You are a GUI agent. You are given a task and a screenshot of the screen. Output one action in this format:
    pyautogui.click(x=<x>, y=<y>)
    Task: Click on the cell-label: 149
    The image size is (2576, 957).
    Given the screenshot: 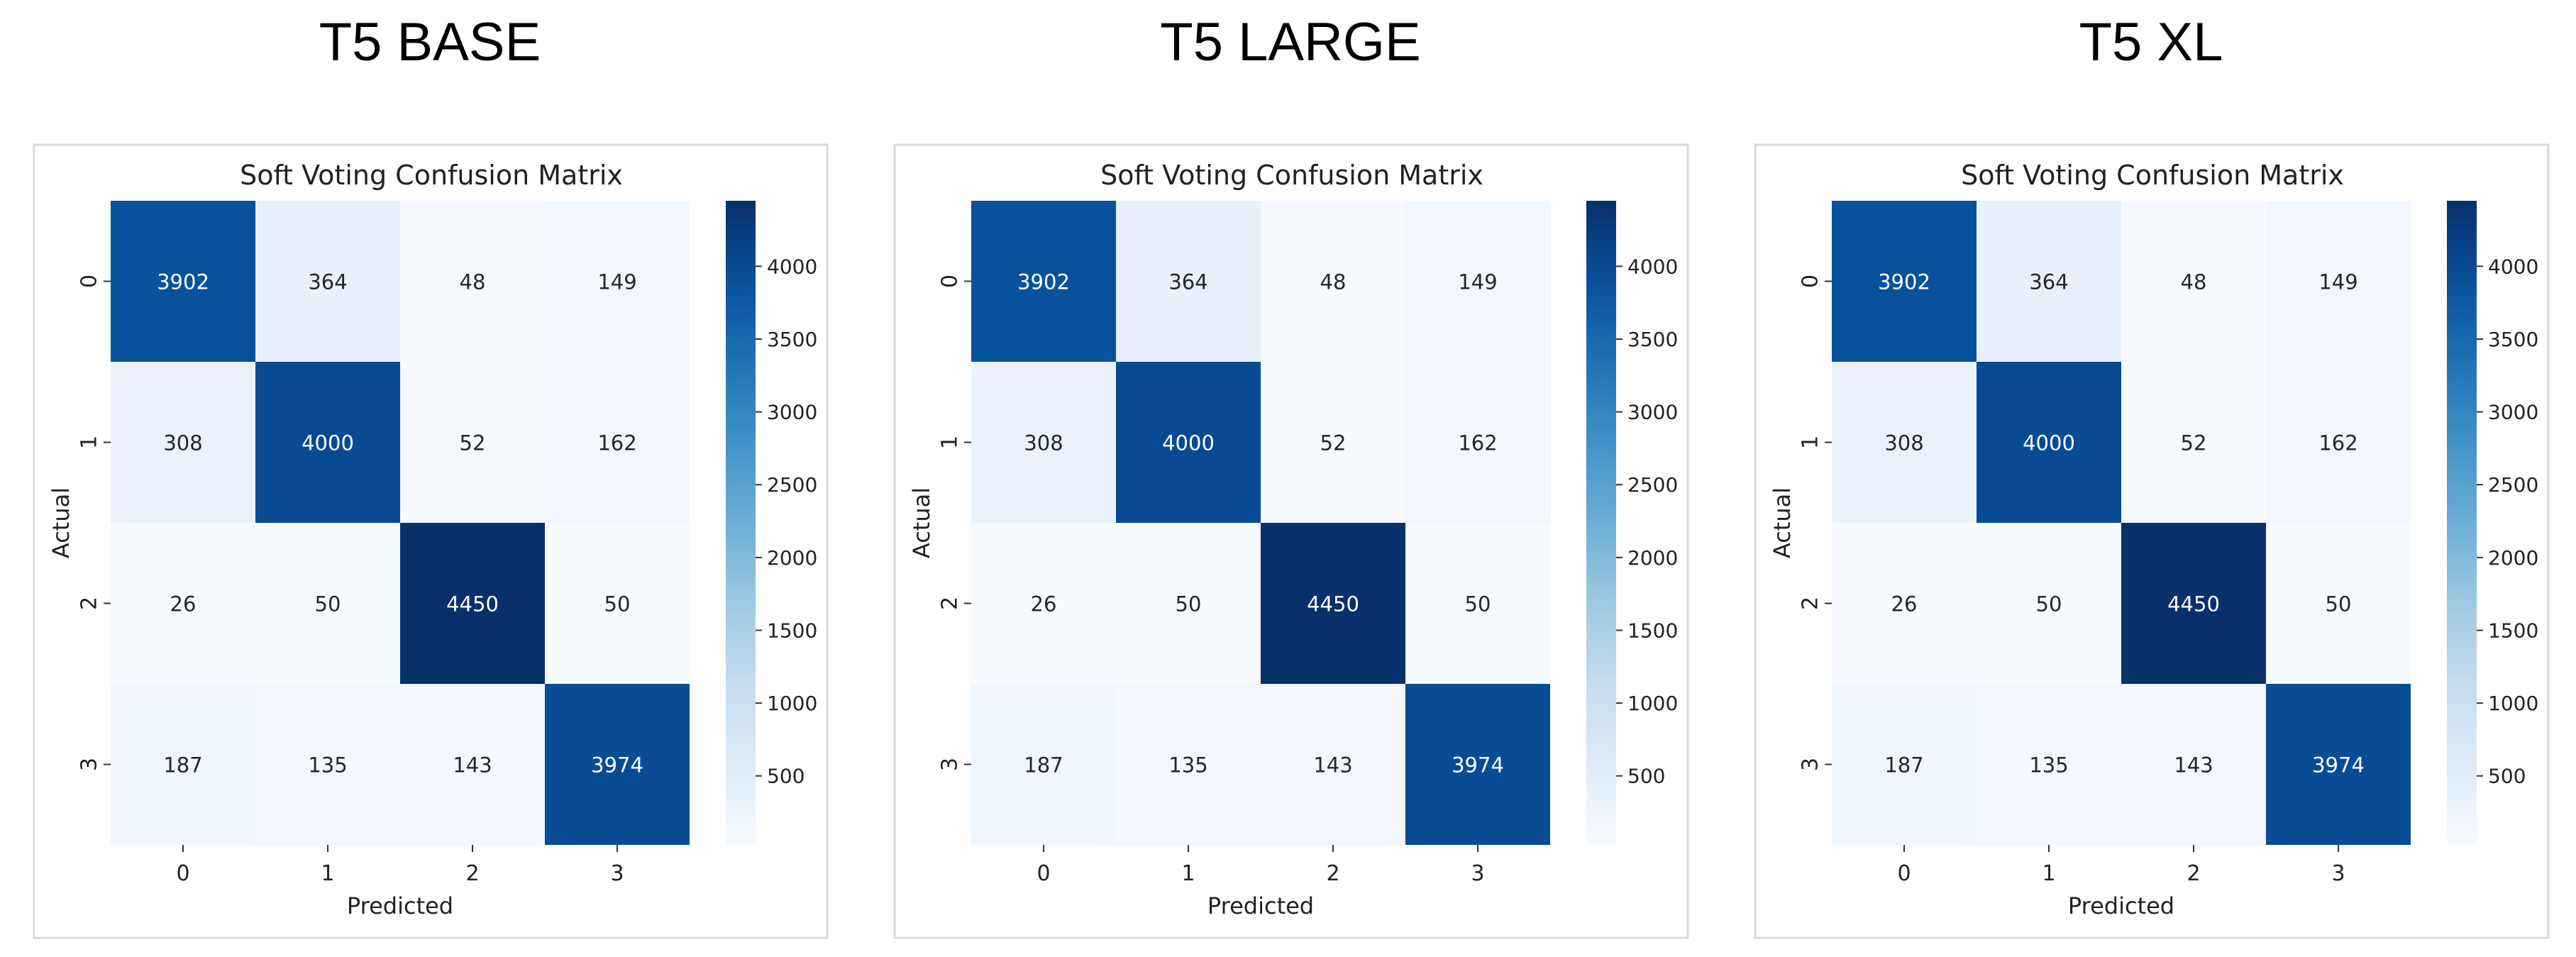 What is the action you would take?
    pyautogui.click(x=616, y=282)
    